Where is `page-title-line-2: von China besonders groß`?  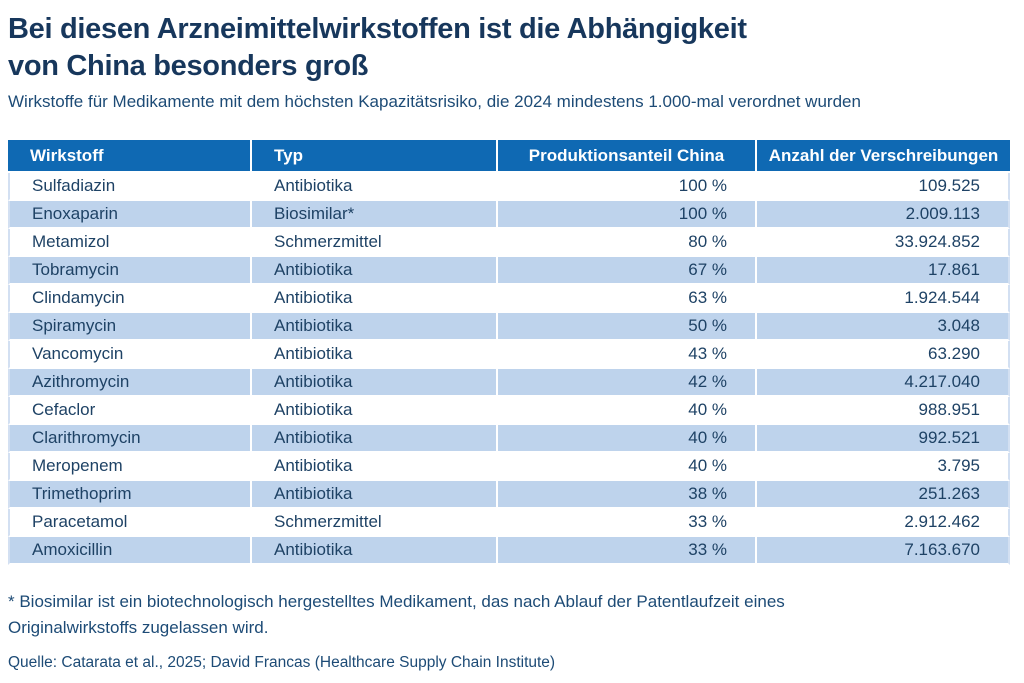 page-title-line-2: von China besonders groß is located at coordinates (188, 66).